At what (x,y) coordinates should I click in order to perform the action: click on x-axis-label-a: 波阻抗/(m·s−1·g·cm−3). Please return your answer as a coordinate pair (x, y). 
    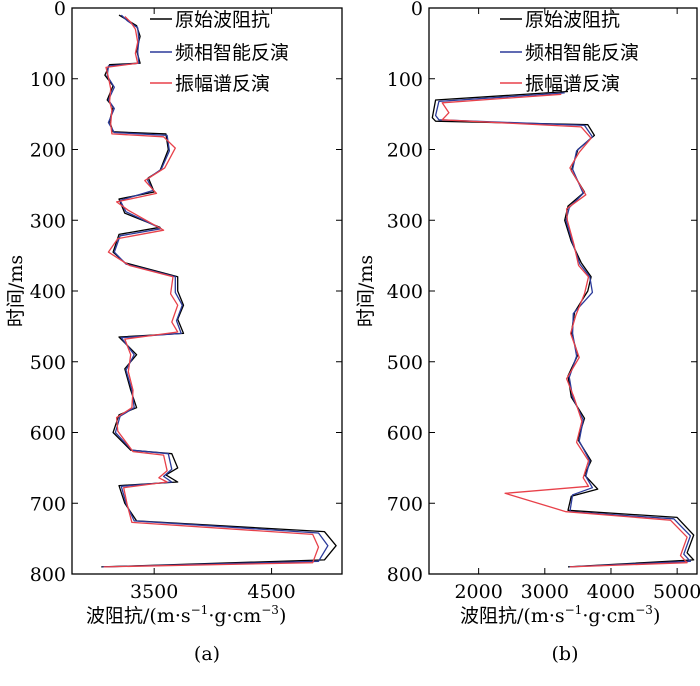
    Looking at the image, I should click on (186, 615).